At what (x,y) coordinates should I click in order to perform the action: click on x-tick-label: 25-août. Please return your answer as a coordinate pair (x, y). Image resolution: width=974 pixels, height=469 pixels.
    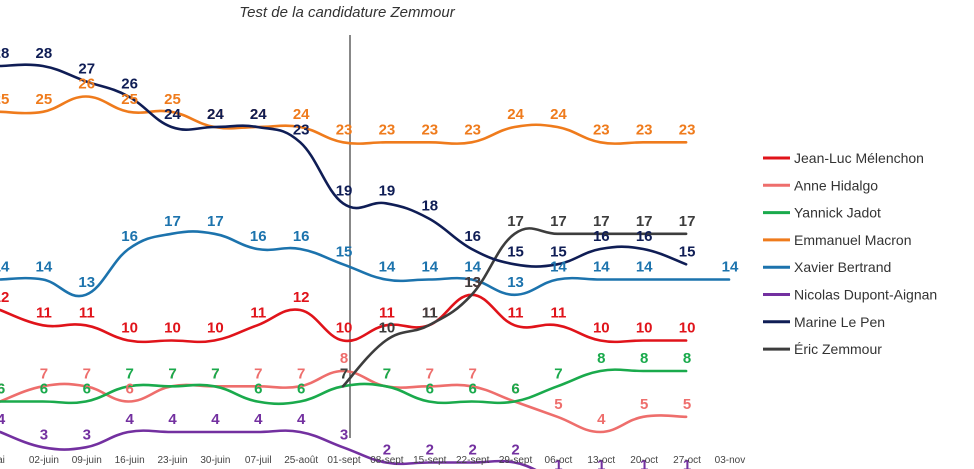
    Looking at the image, I should click on (301, 460).